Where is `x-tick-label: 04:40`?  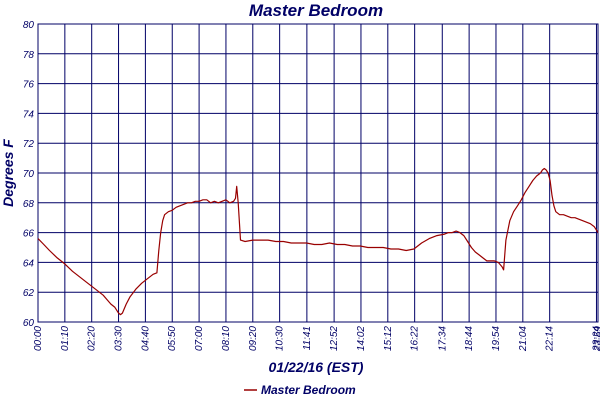 x-tick-label: 04:40 is located at coordinates (145, 338).